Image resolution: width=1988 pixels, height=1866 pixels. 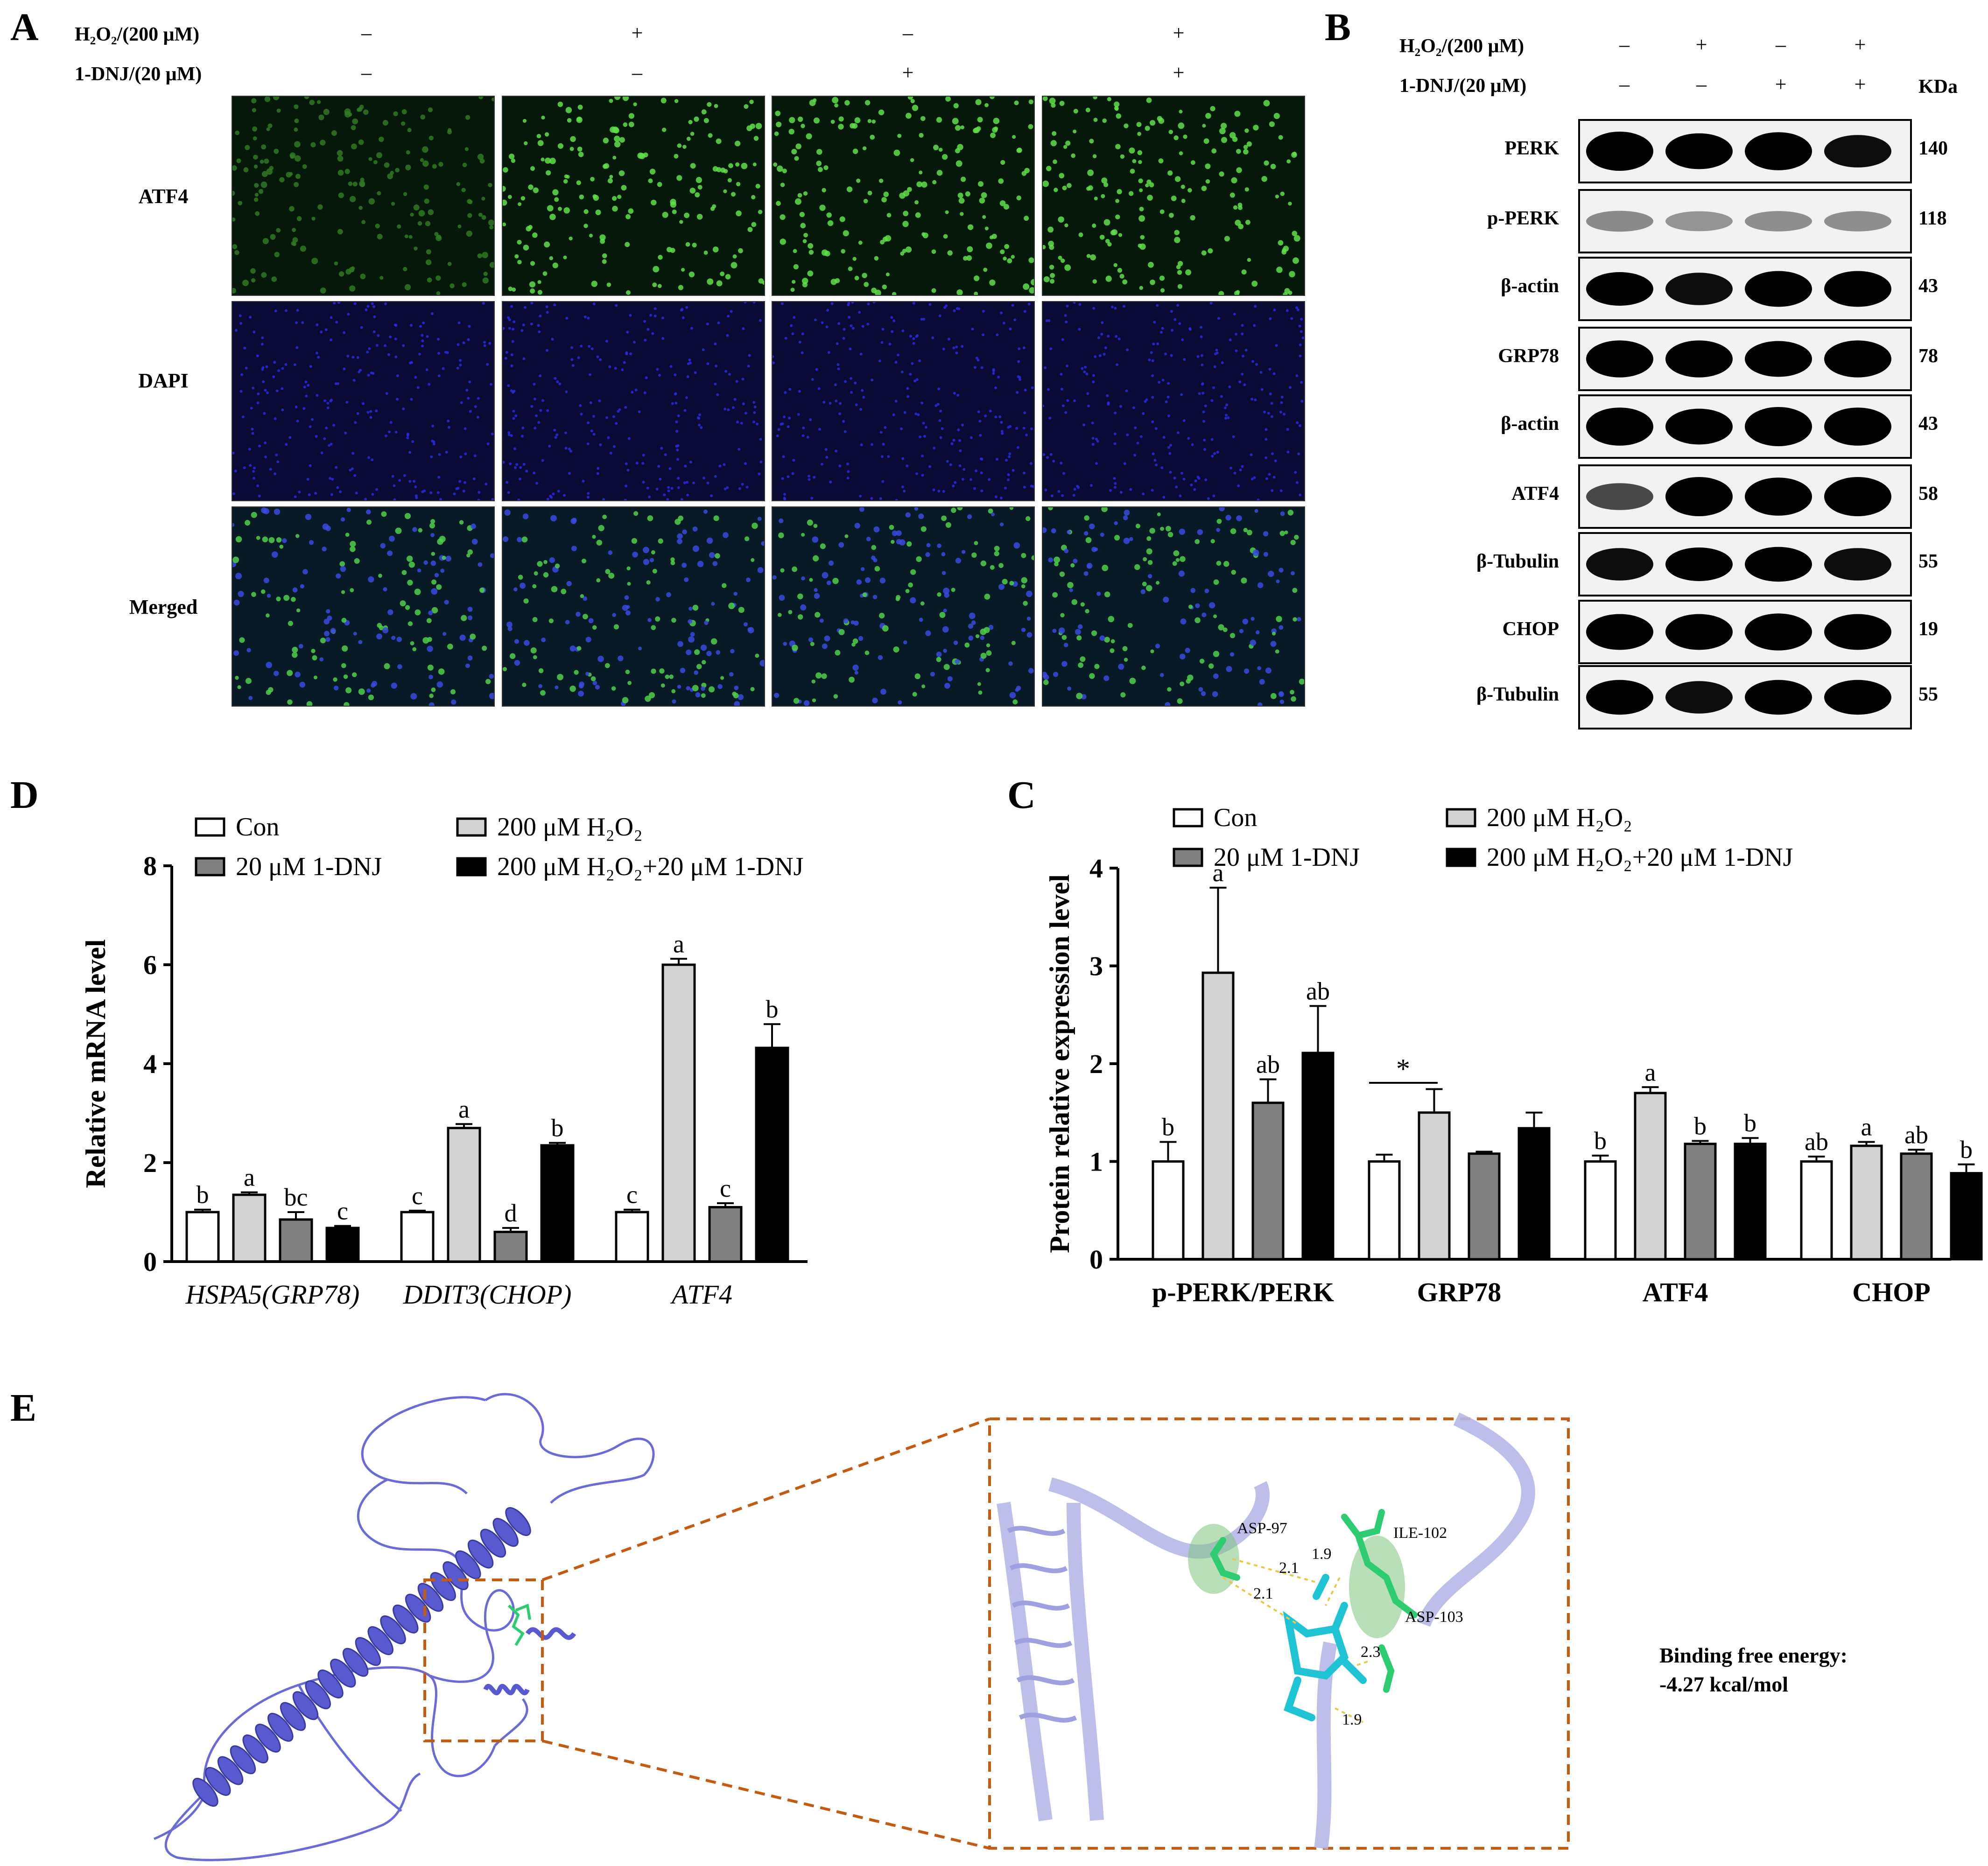 I want to click on helix-turn, so click(x=518, y=1521).